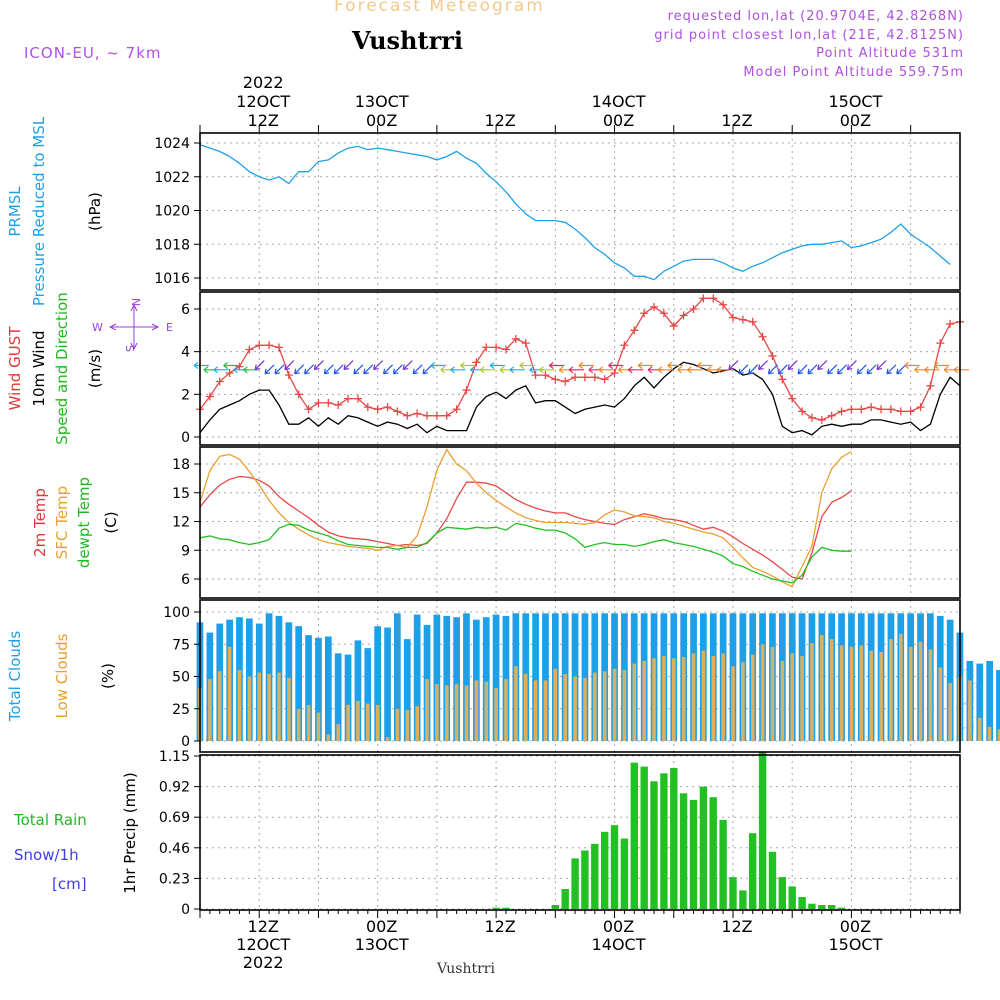 The image size is (1000, 1000). I want to click on y-tick-label: 18, so click(181, 465).